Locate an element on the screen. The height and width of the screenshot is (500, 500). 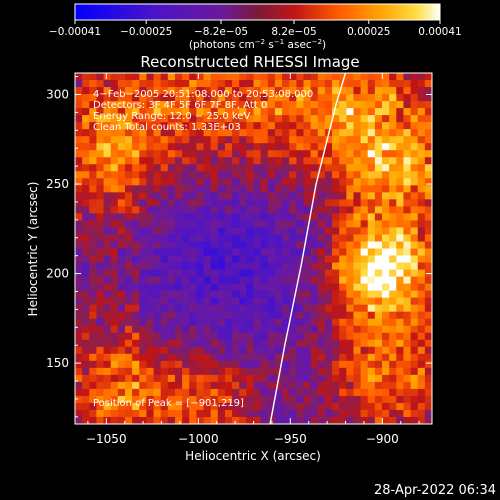
colorbar-tick-label: 0.00025 is located at coordinates (368, 32).